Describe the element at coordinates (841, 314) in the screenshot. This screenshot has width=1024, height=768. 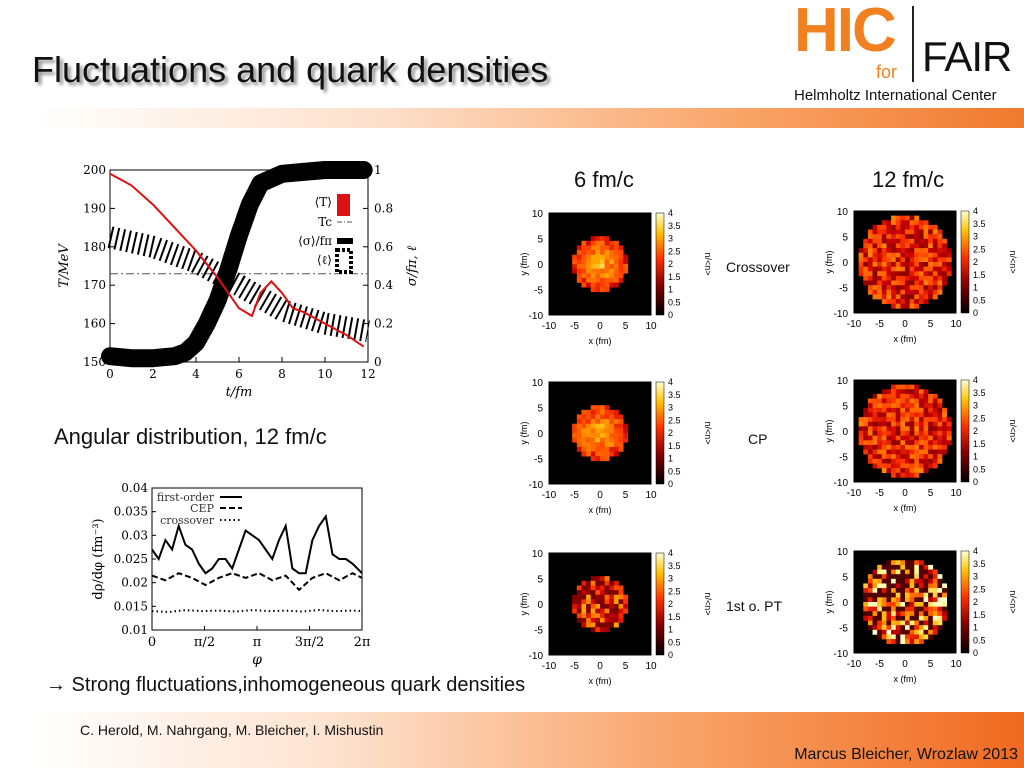
I see `heatmap-ytick-label: -10` at that location.